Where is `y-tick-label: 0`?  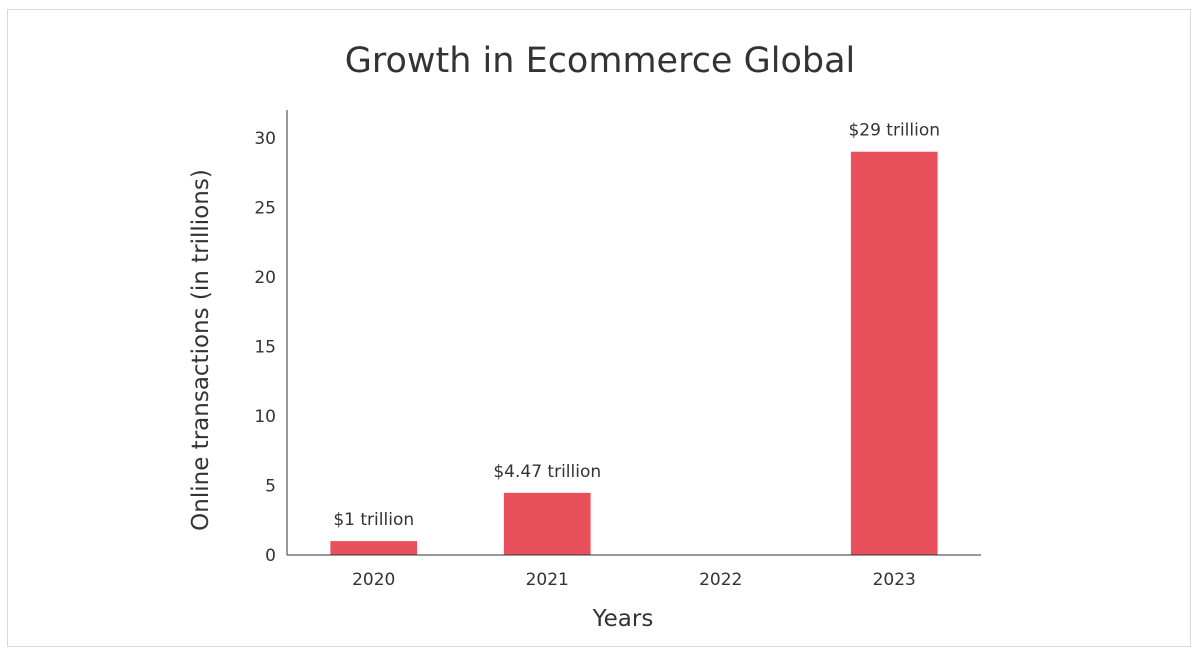
y-tick-label: 0 is located at coordinates (270, 556).